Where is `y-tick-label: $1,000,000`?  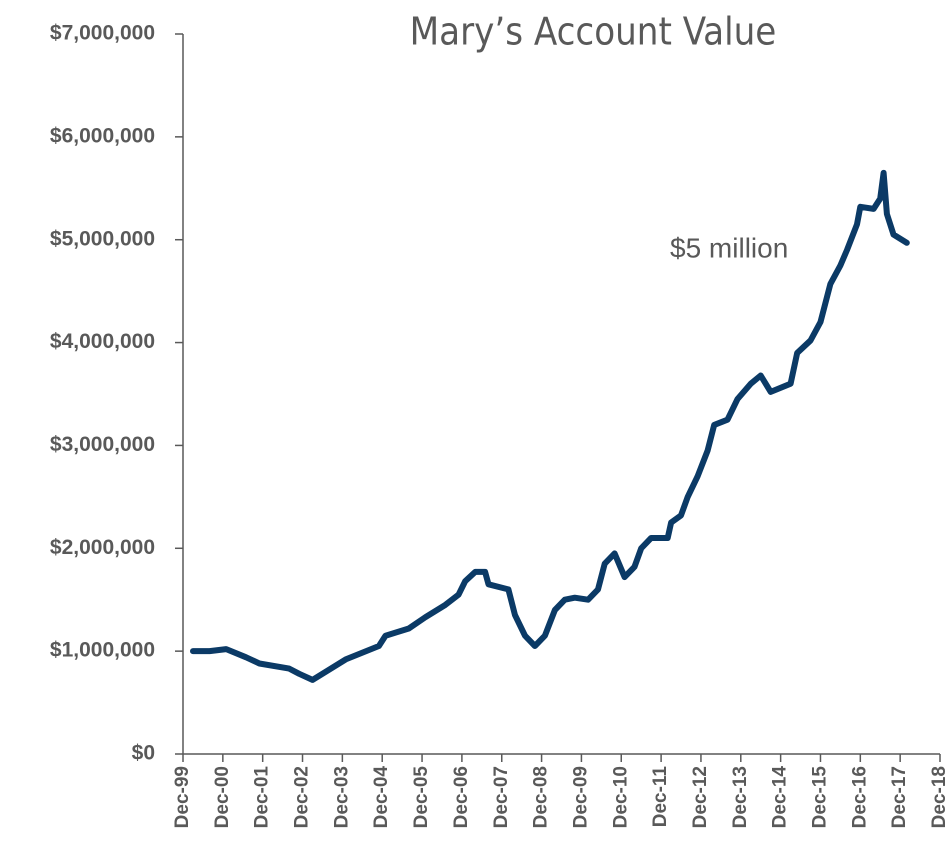 y-tick-label: $1,000,000 is located at coordinates (102, 650).